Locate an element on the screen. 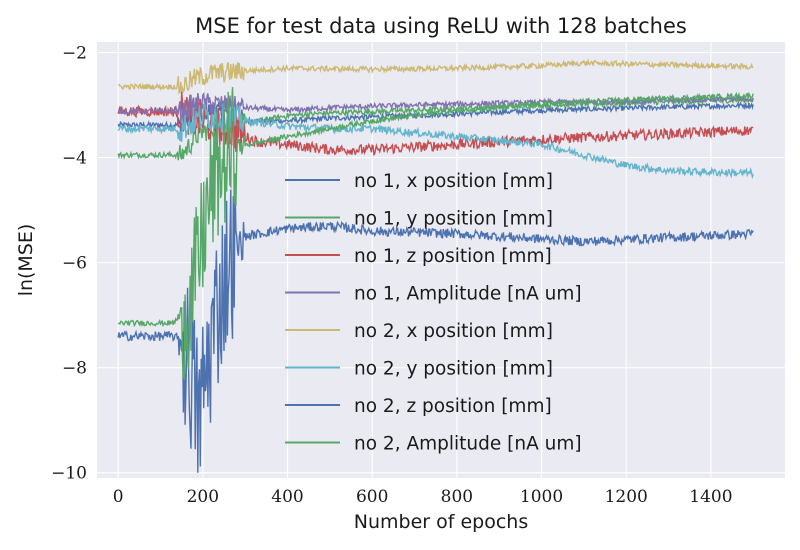  y-tick-label: −8 is located at coordinates (74, 369).